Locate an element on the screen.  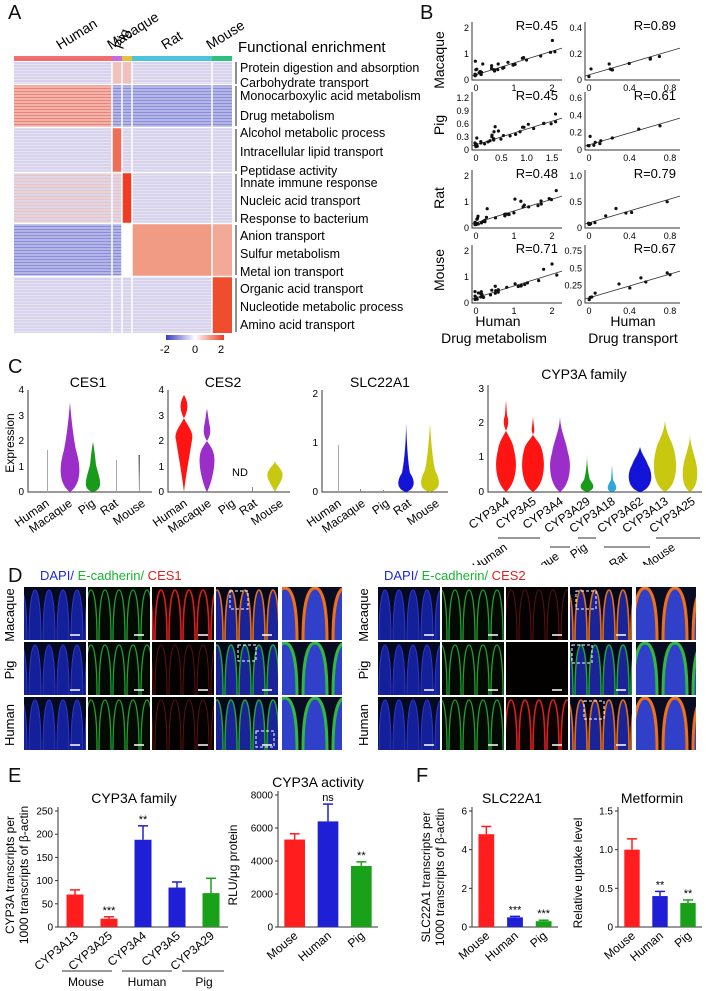
scatter-x-label-human-left: Human is located at coordinates (497, 321).